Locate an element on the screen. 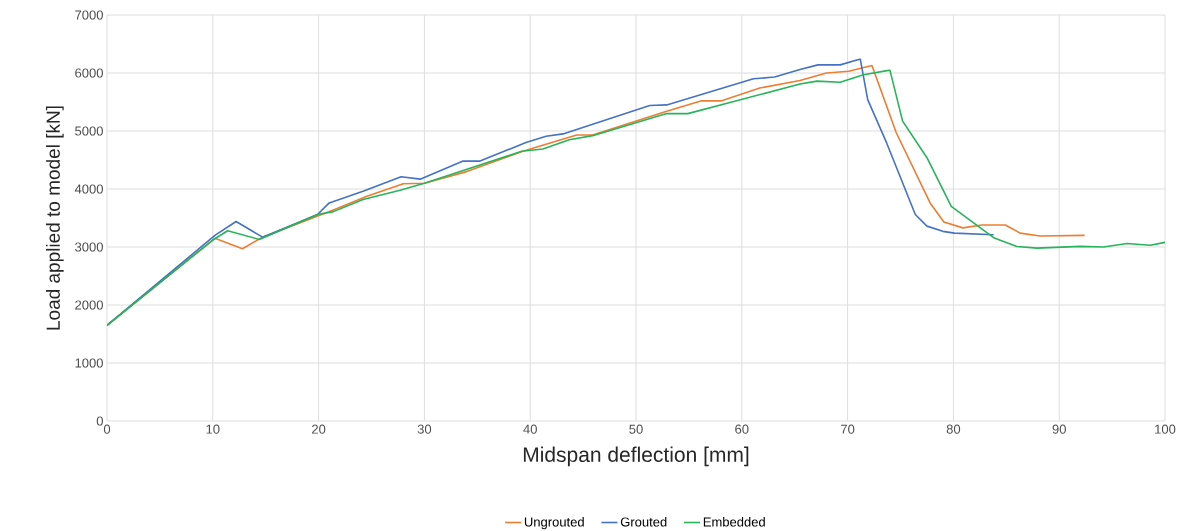 The height and width of the screenshot is (531, 1187). x-tick-label: 0 is located at coordinates (107, 429).